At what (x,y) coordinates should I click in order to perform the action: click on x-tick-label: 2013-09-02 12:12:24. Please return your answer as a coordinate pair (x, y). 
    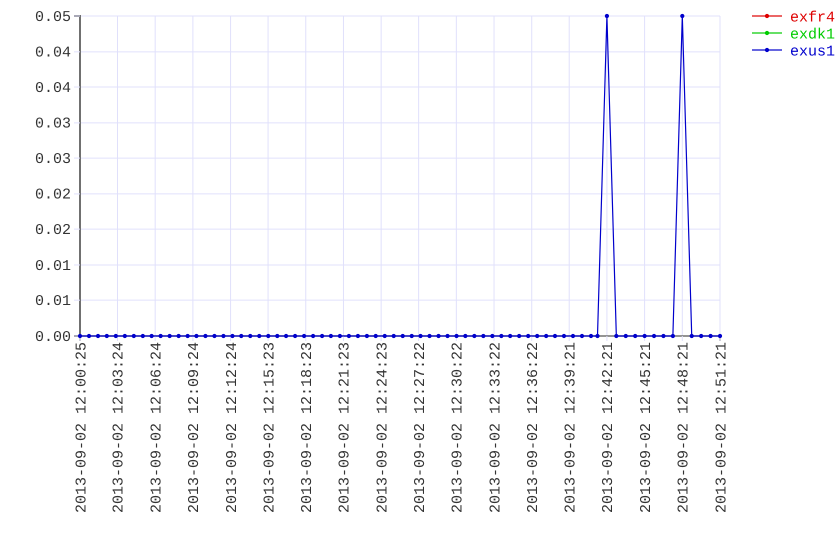
    Looking at the image, I should click on (232, 428).